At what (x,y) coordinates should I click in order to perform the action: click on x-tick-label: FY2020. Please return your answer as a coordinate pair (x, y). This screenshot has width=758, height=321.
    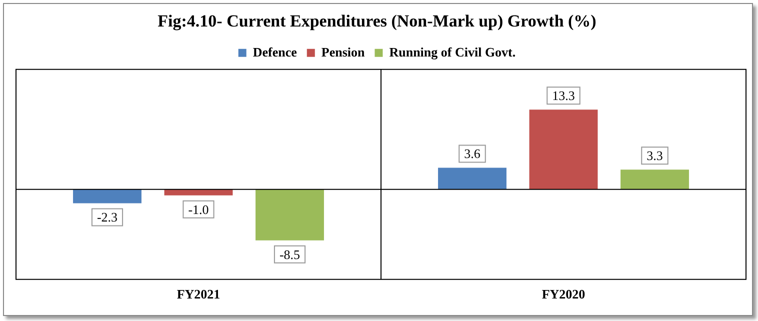
    Looking at the image, I should click on (564, 294).